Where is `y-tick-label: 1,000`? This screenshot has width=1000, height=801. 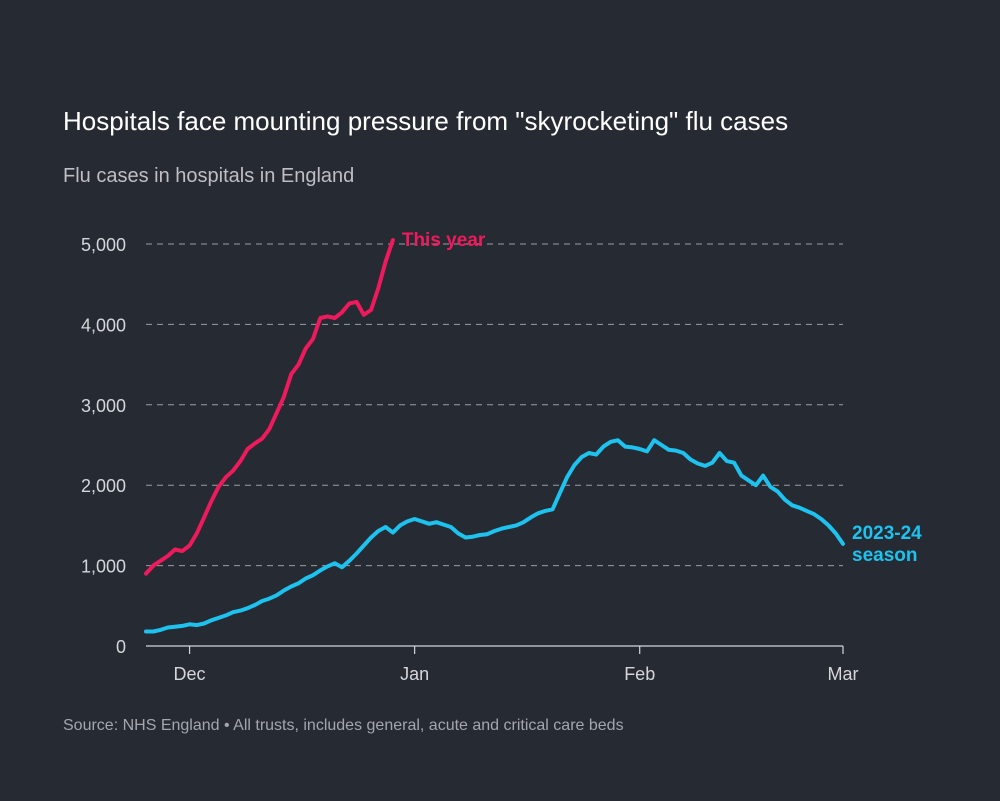 y-tick-label: 1,000 is located at coordinates (103, 567).